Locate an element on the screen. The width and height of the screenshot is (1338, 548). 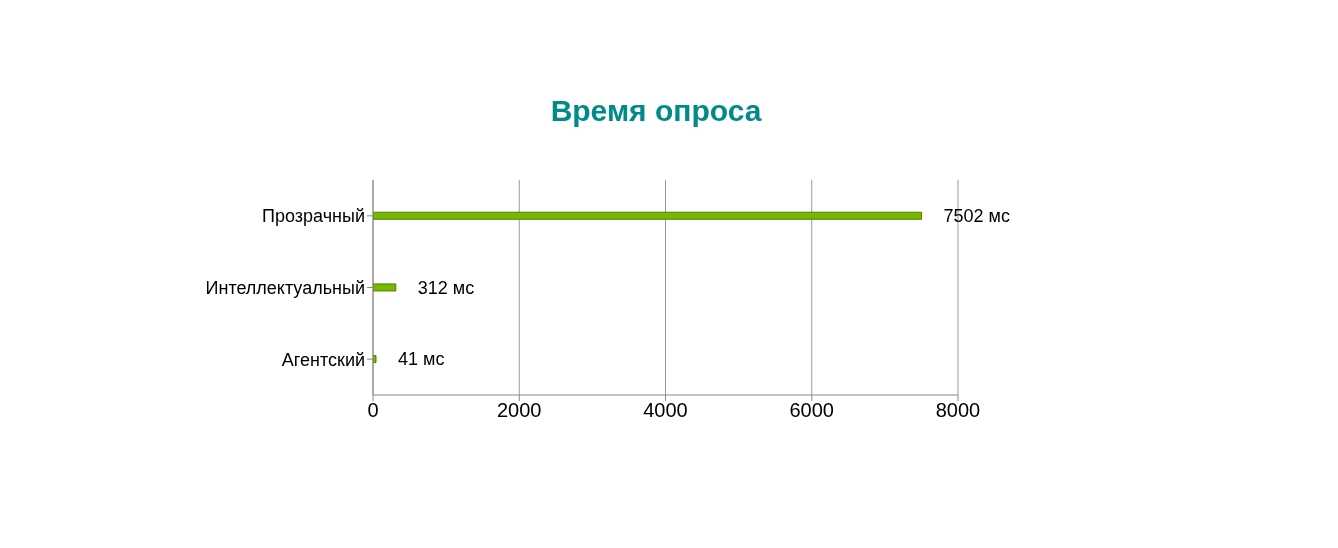
x-tick-label: 2000 is located at coordinates (519, 410).